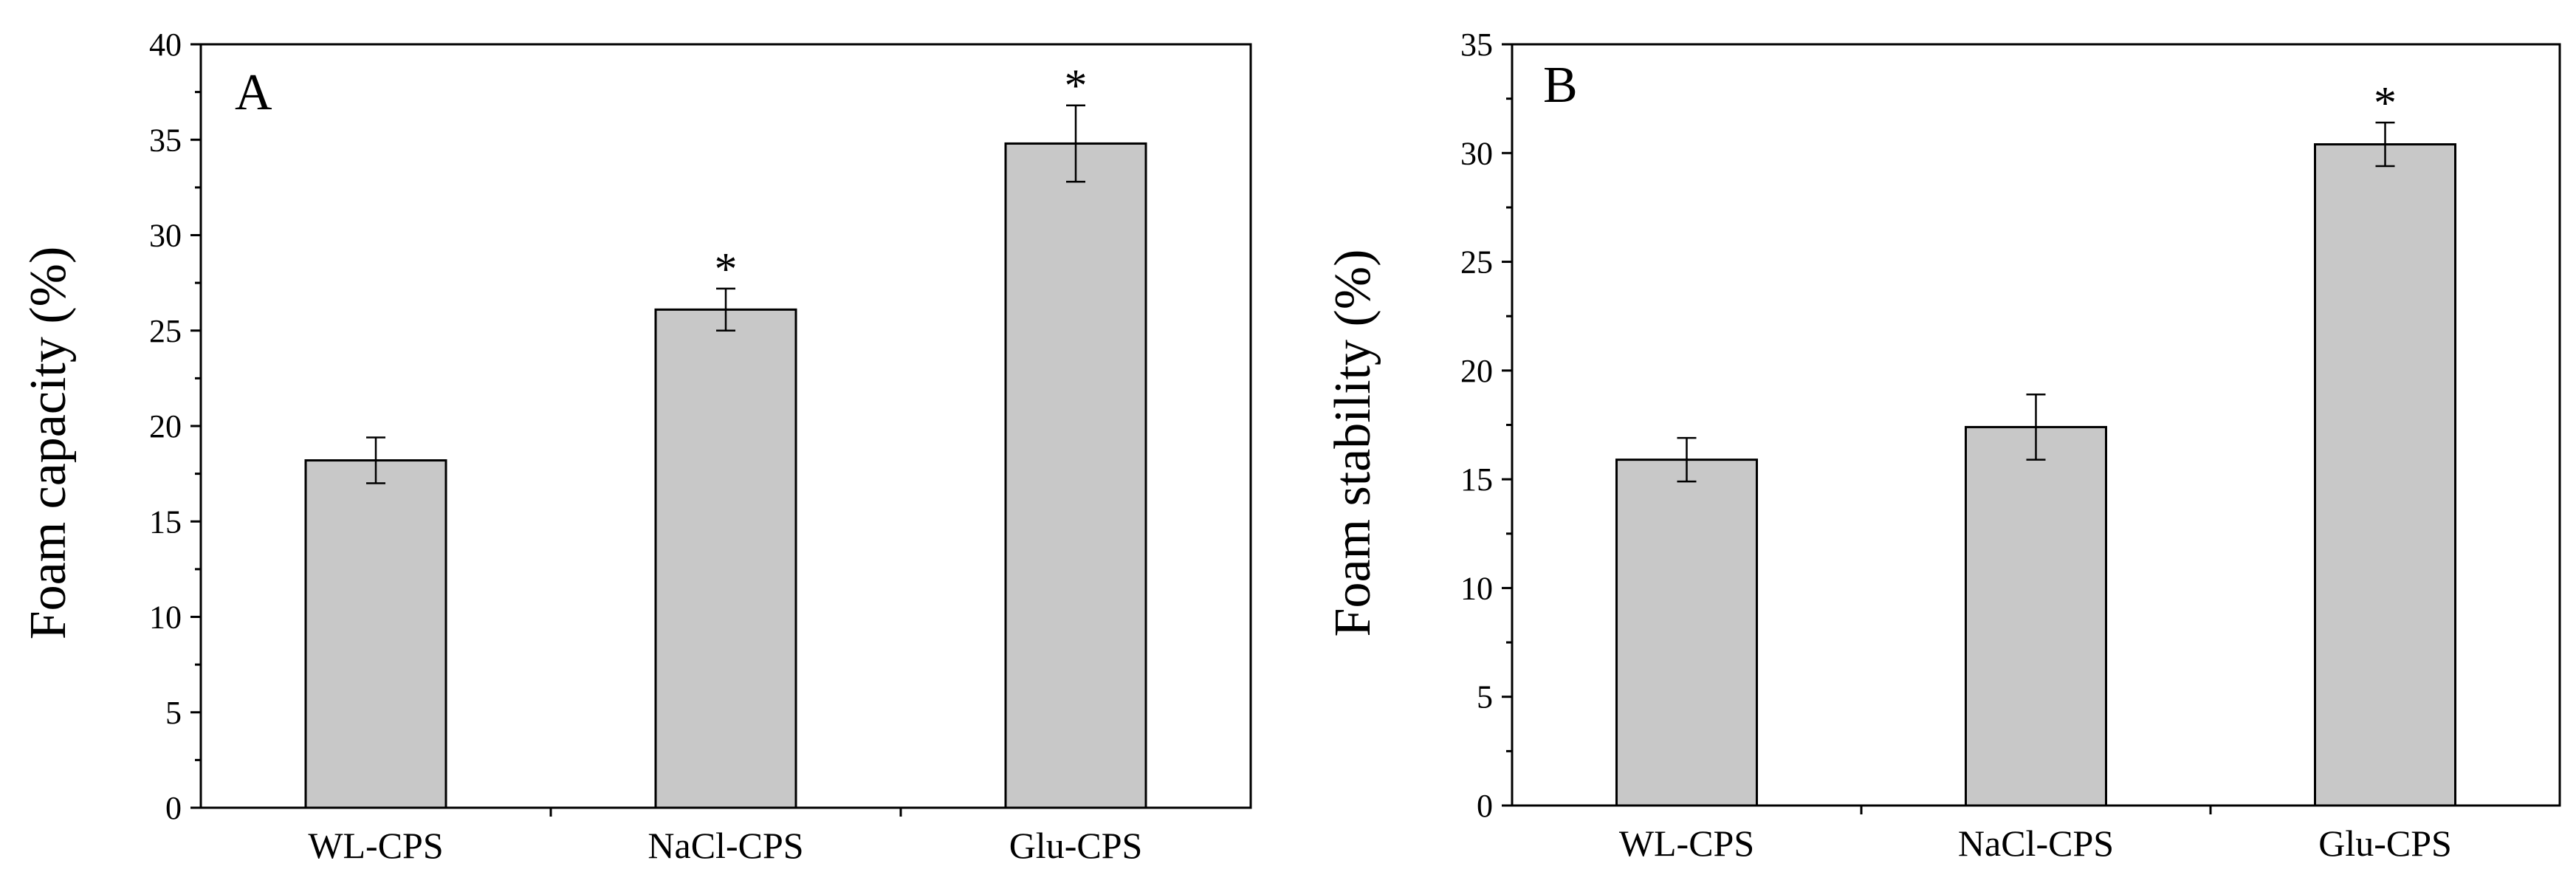 The height and width of the screenshot is (886, 2576). Describe the element at coordinates (1353, 443) in the screenshot. I see `y-axis-label: Foam stability (%)` at that location.